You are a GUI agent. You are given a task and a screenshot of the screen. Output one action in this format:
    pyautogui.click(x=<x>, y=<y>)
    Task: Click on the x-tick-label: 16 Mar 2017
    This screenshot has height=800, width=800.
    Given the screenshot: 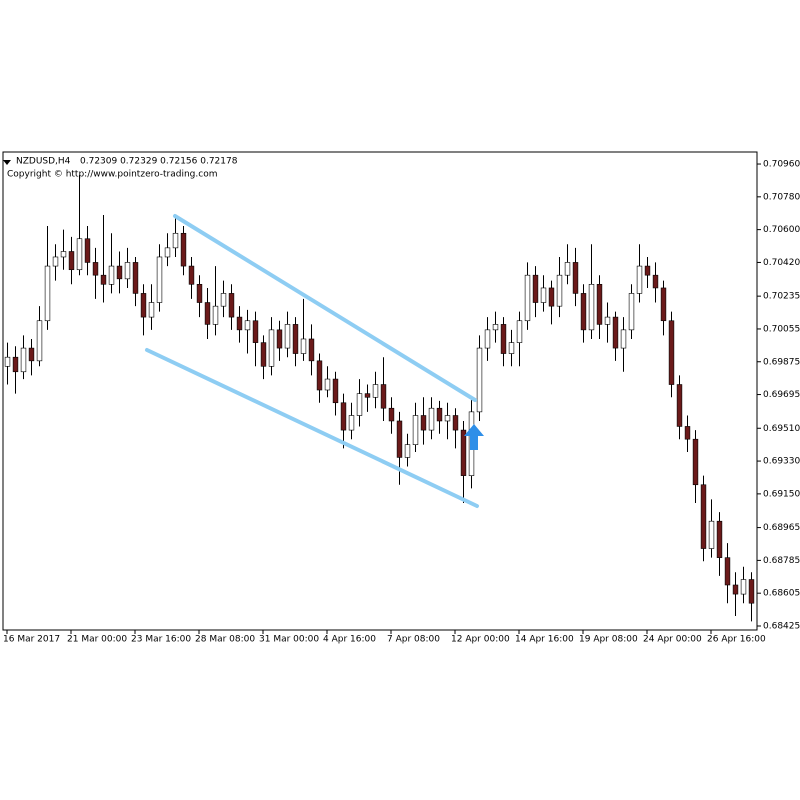 What is the action you would take?
    pyautogui.click(x=31, y=640)
    